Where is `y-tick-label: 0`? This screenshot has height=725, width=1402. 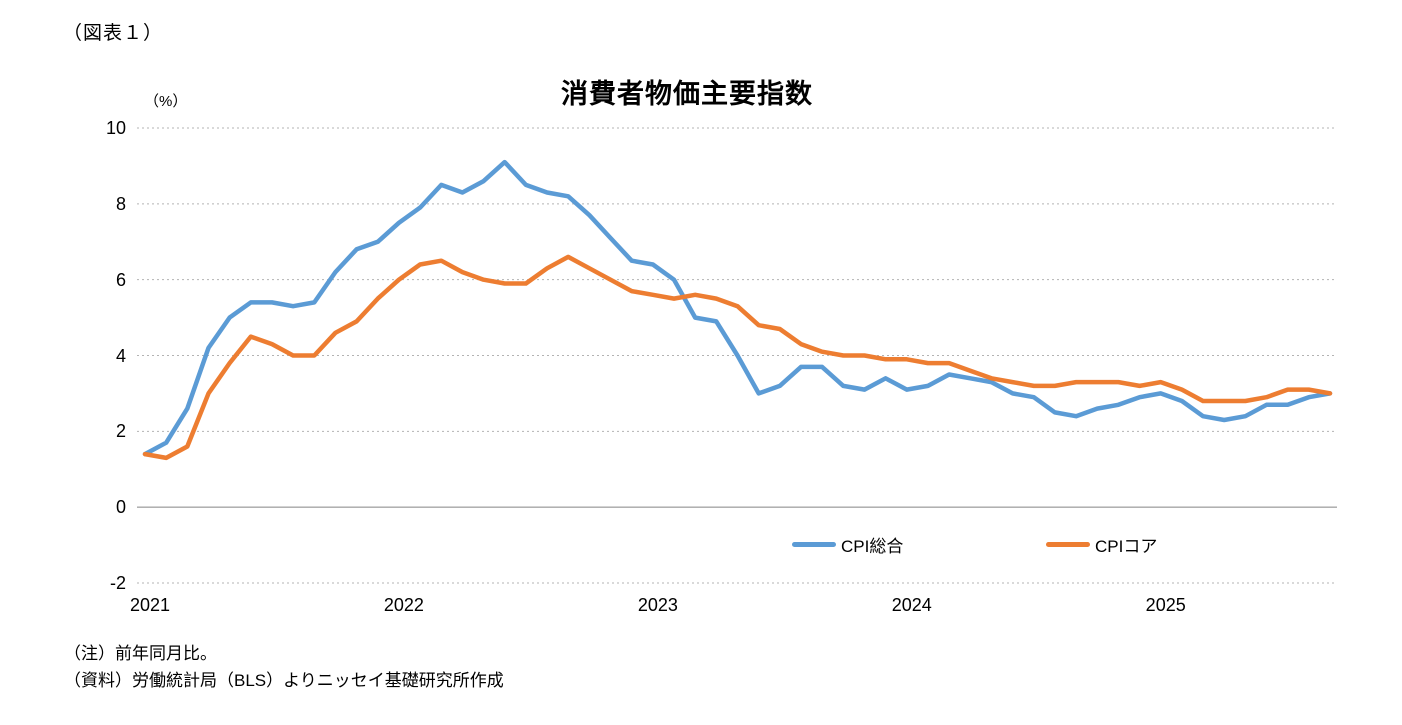 y-tick-label: 0 is located at coordinates (120, 507).